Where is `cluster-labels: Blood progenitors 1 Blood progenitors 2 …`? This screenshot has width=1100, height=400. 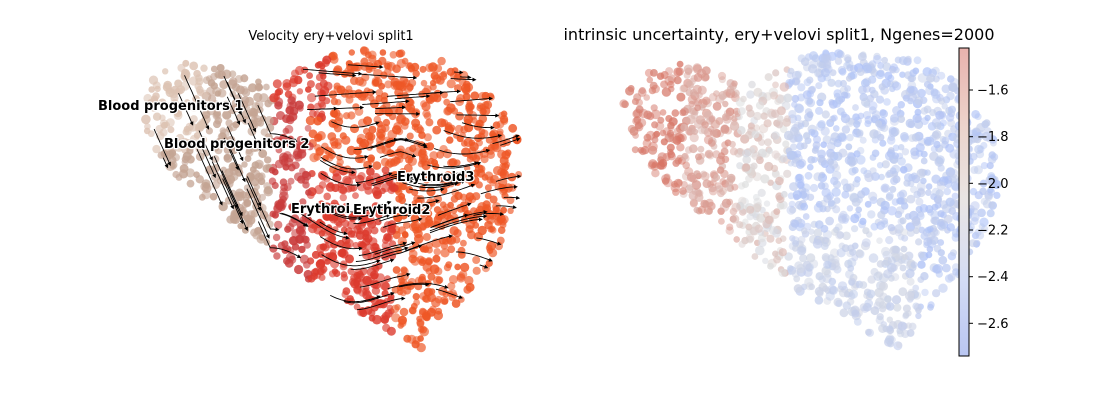 cluster-labels: Blood progenitors 1 Blood progenitors 2 … is located at coordinates (286, 159).